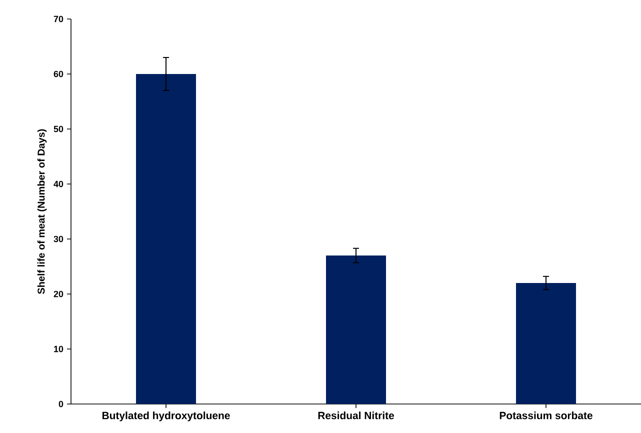  I want to click on x-tick-label: Residual Nitrite, so click(356, 416).